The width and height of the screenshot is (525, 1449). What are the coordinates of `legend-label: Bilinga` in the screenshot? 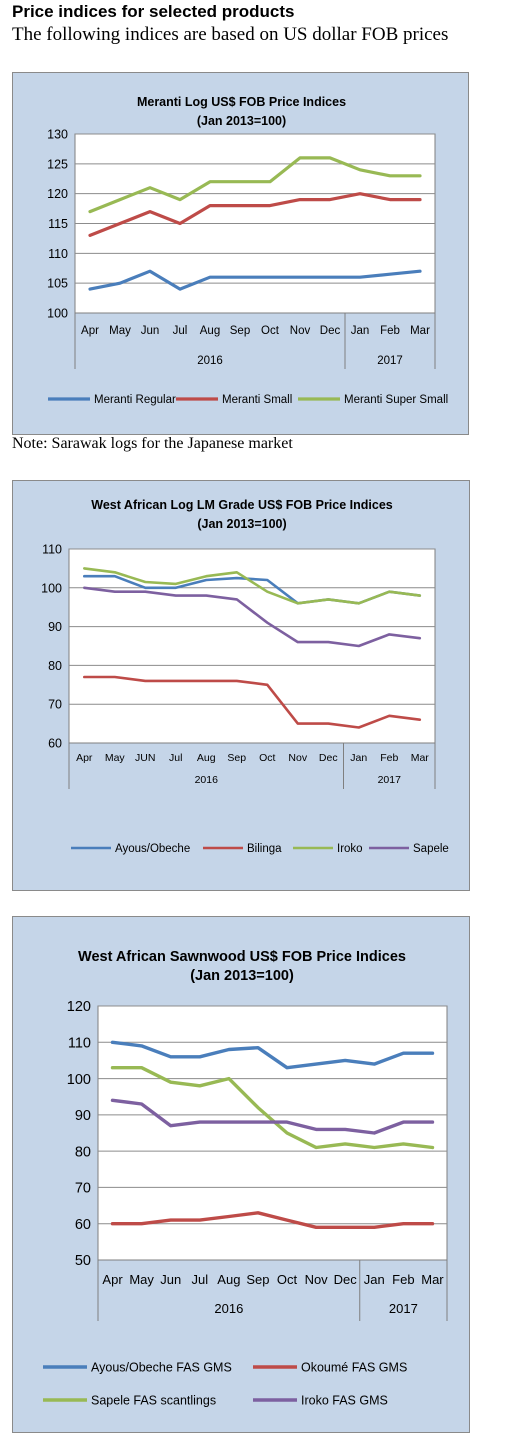 It's located at (264, 849).